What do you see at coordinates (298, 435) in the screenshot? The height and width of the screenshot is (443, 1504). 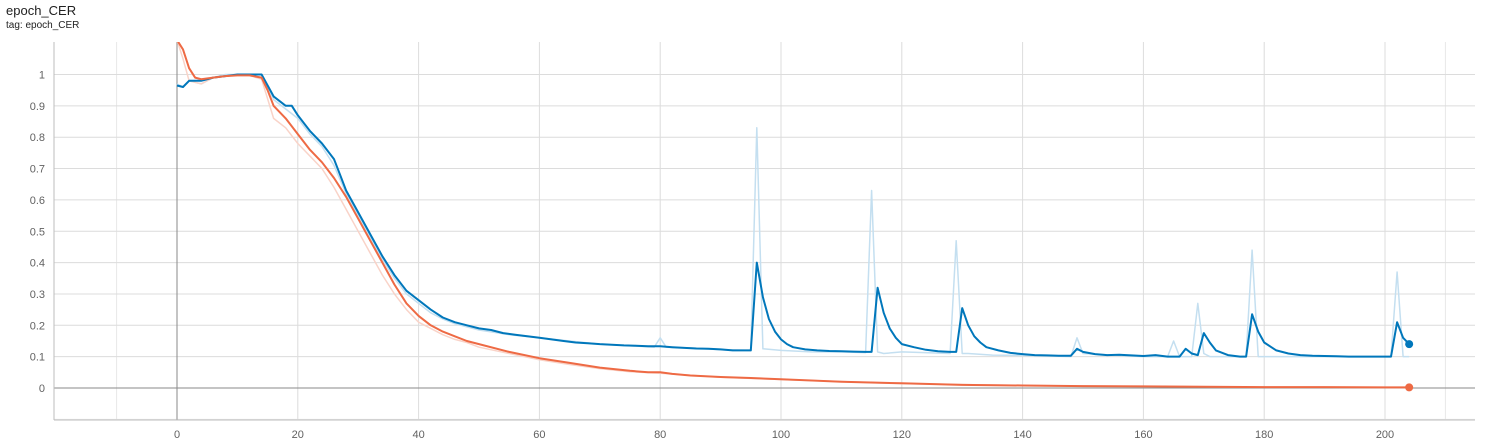 I see `x-tick-label: 20` at bounding box center [298, 435].